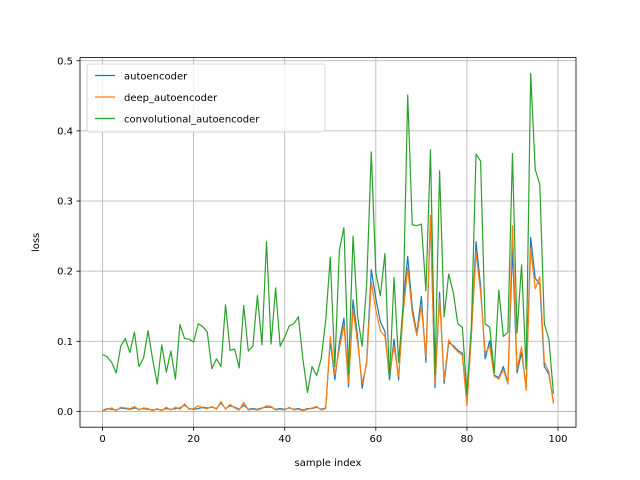 The image size is (640, 480). Describe the element at coordinates (156, 77) in the screenshot. I see `legend-label: autoencoder` at that location.